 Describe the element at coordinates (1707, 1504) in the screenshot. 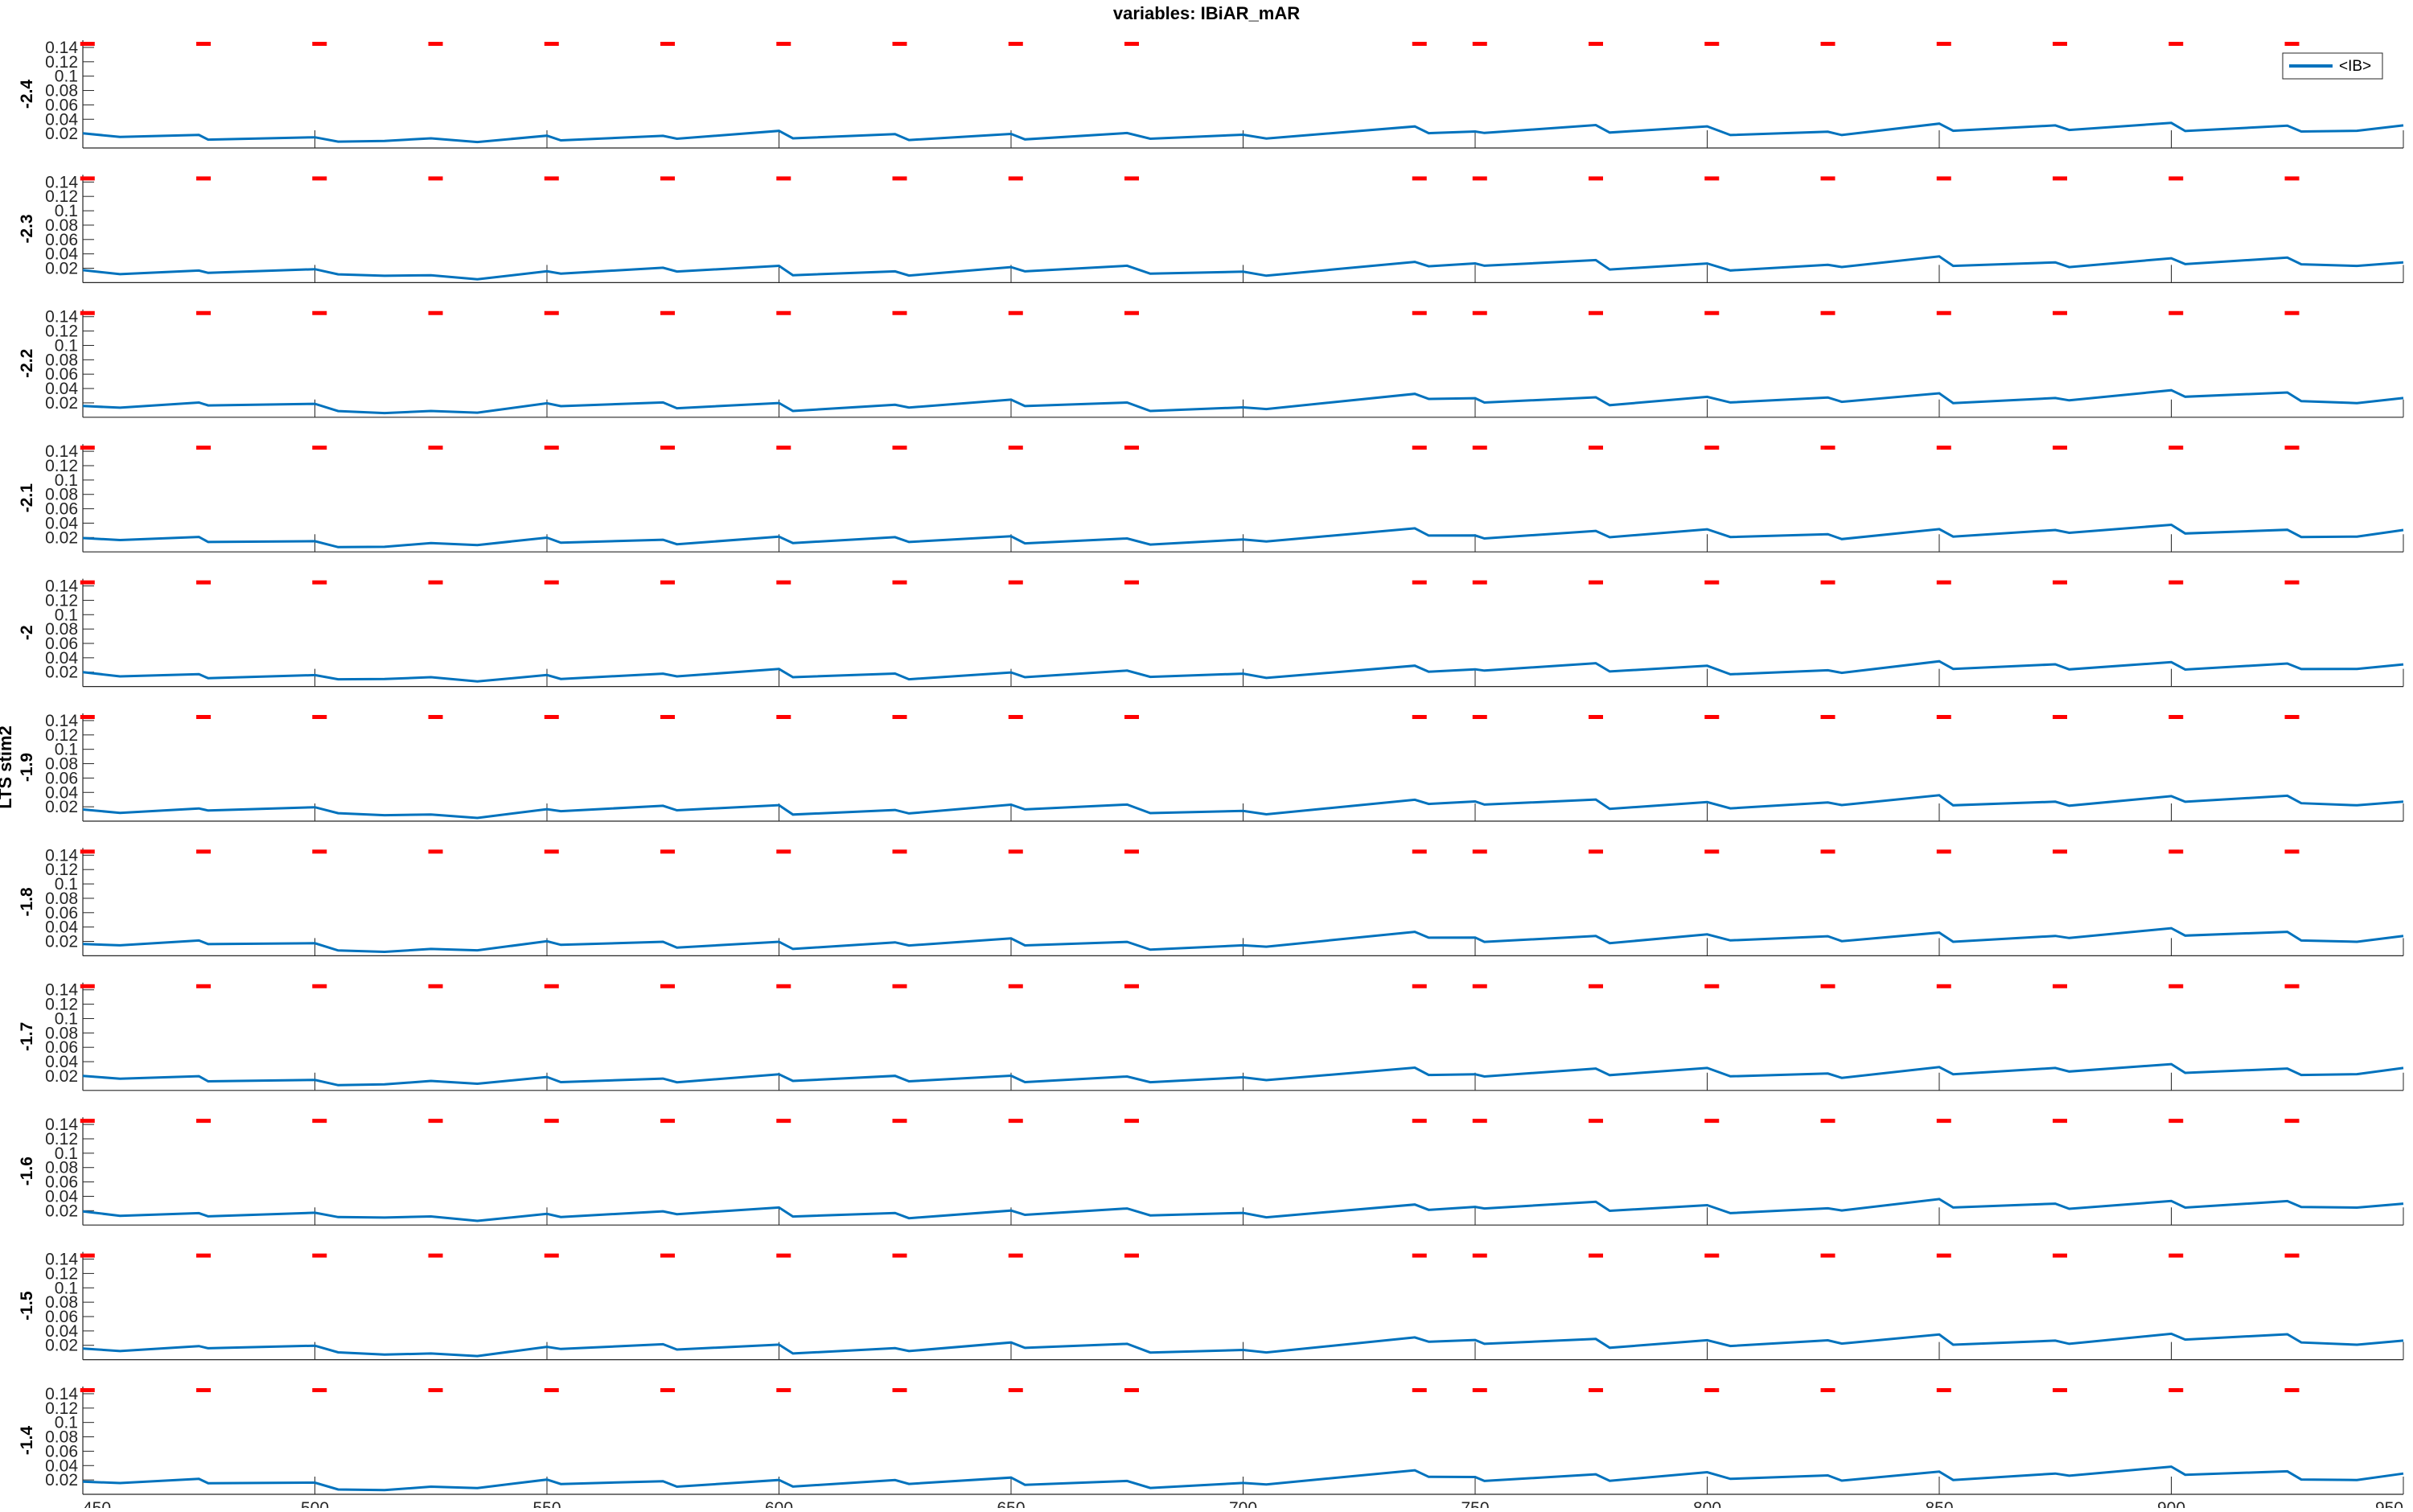

I see `x-tick-label: 800` at that location.